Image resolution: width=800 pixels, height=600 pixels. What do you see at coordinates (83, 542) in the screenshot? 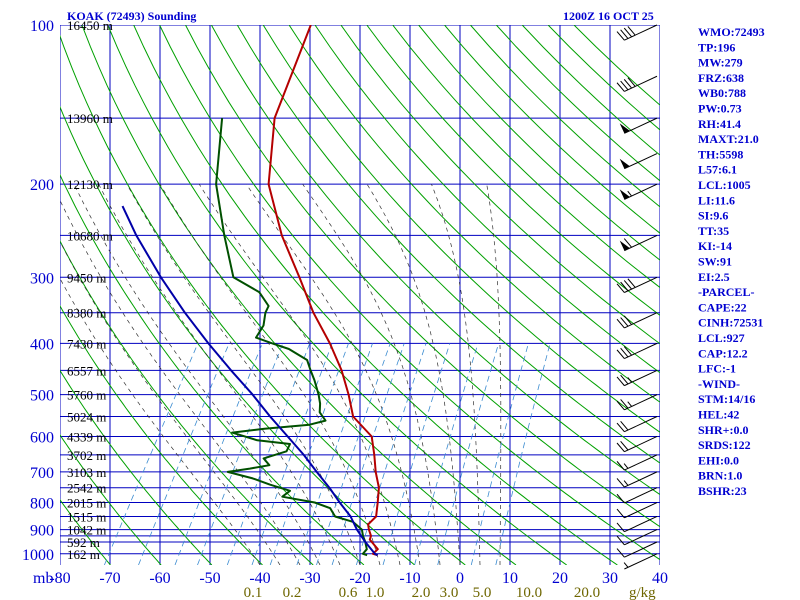
I see `height-label: 592 m` at bounding box center [83, 542].